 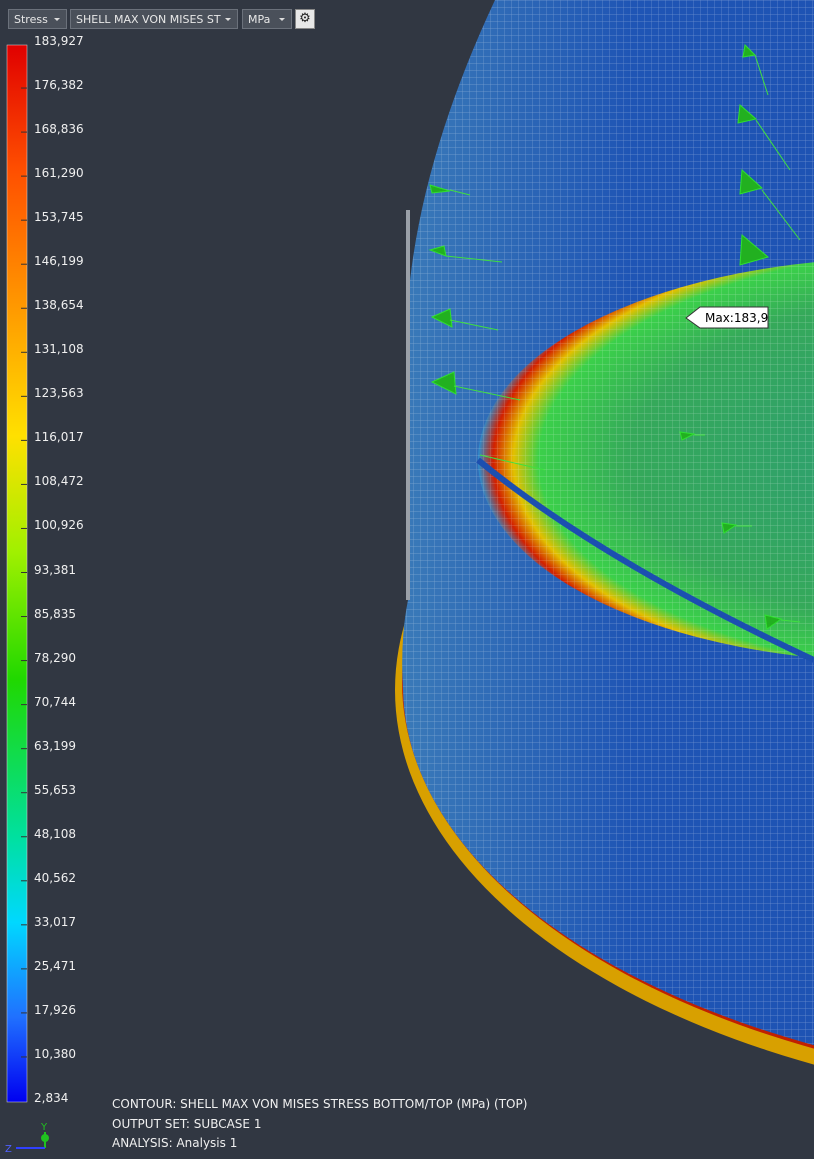 I want to click on legend-label: 108,472, so click(x=59, y=481).